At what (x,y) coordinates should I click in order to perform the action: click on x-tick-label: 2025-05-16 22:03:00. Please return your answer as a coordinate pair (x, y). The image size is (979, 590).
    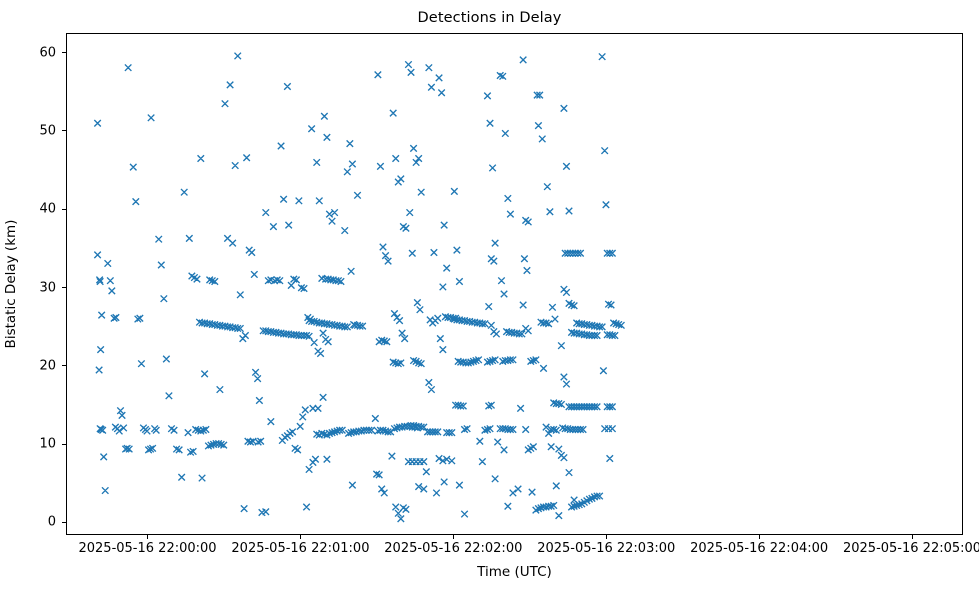
    Looking at the image, I should click on (606, 548).